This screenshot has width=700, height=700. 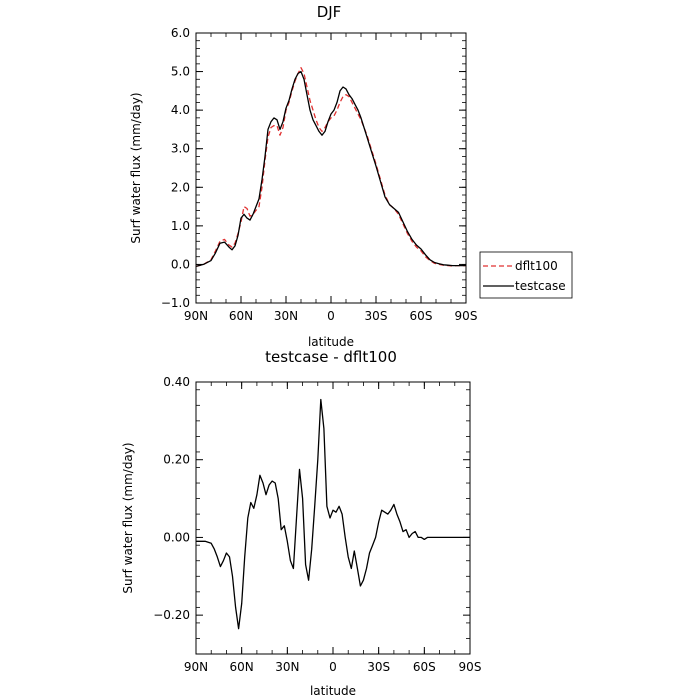 What do you see at coordinates (329, 12) in the screenshot?
I see `chart-title: DJF` at bounding box center [329, 12].